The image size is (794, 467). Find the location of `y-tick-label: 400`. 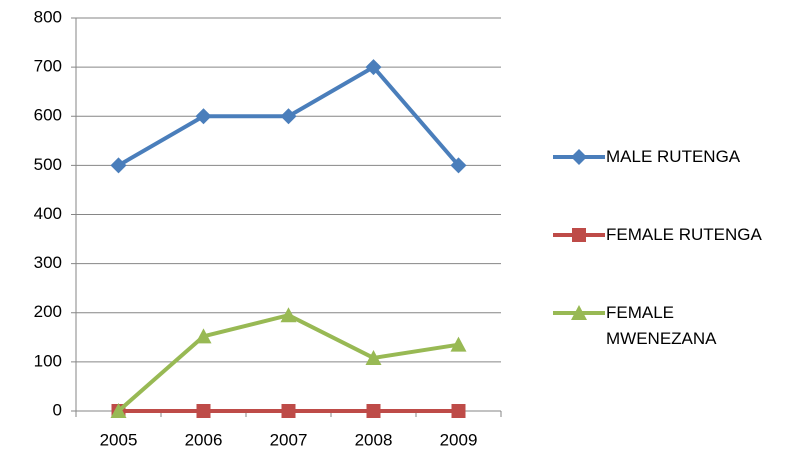

y-tick-label: 400 is located at coordinates (48, 213).